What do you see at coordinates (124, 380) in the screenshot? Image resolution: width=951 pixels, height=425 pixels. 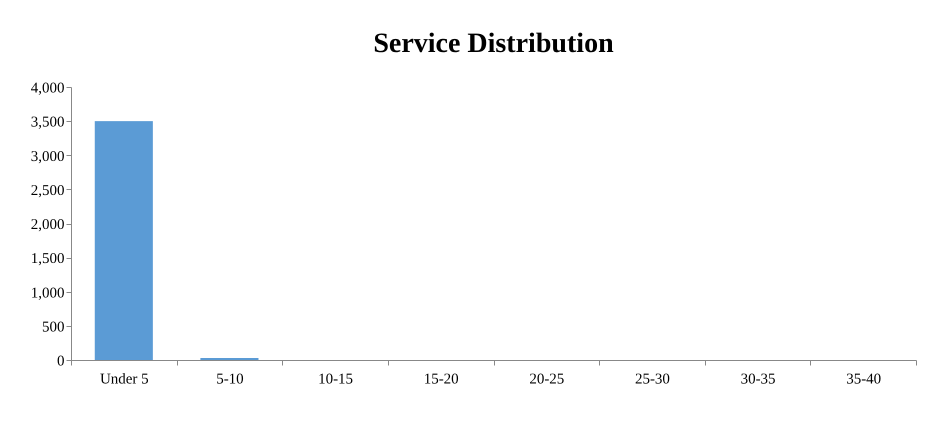 I see `x-tick-label: Under 5` at bounding box center [124, 380].